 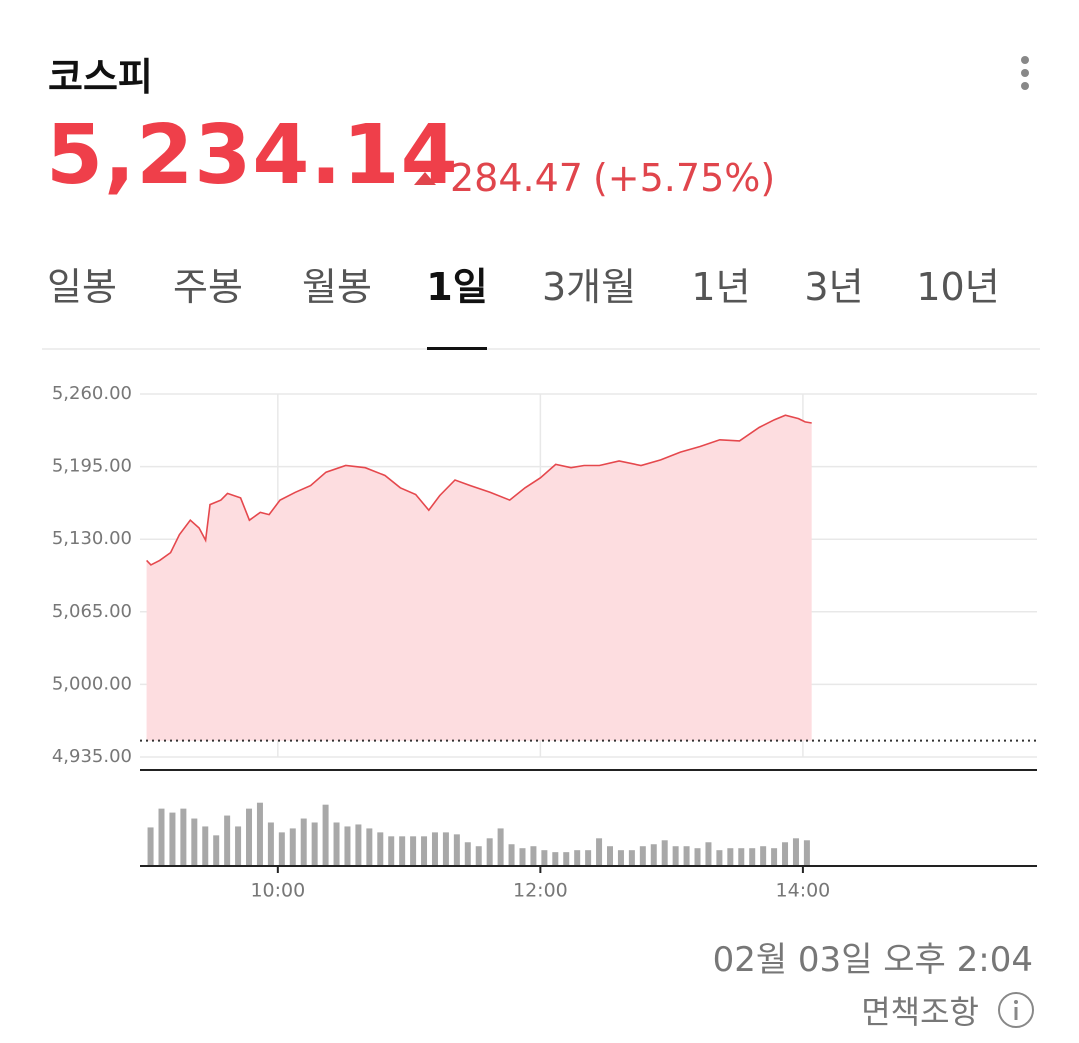 What do you see at coordinates (277, 891) in the screenshot?
I see `x-tick-label: 10:00` at bounding box center [277, 891].